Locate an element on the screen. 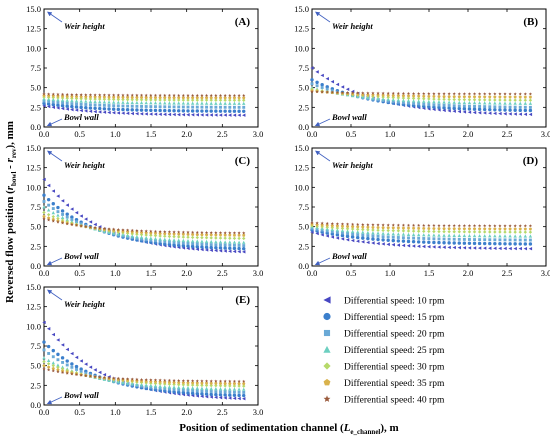  y-tick-label: 10.0 is located at coordinates (301, 48).